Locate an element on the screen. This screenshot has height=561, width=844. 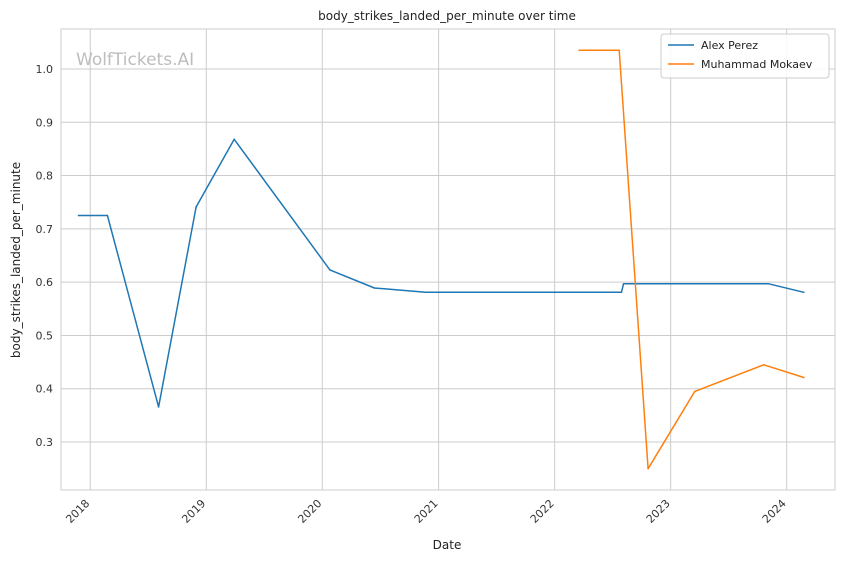
y-tick-label: 0.3 is located at coordinates (45, 442).